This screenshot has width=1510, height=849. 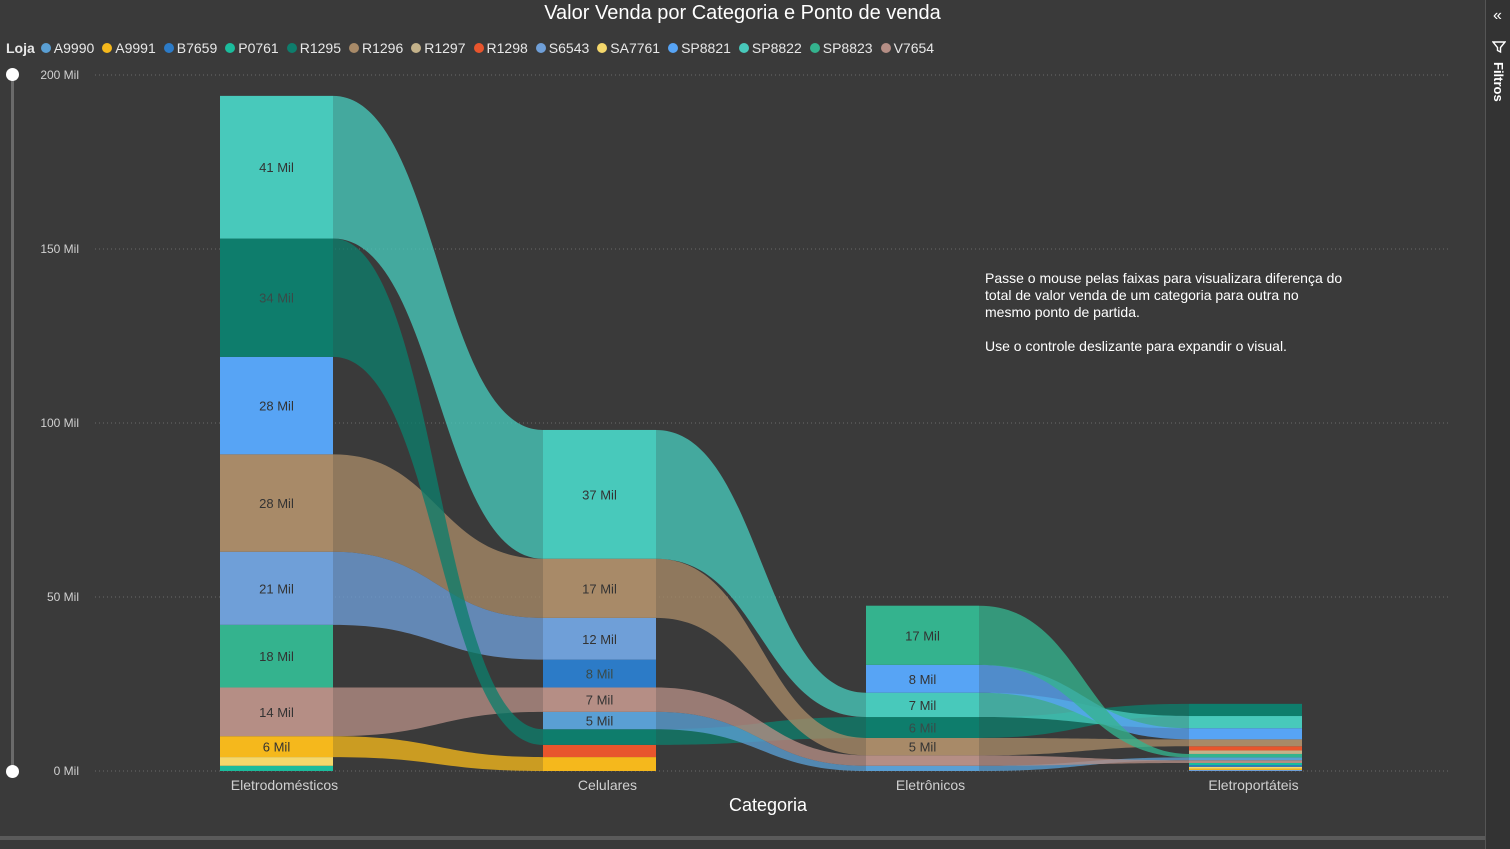 I want to click on filters-pane-collapsed: « Filtros, so click(x=1497, y=424).